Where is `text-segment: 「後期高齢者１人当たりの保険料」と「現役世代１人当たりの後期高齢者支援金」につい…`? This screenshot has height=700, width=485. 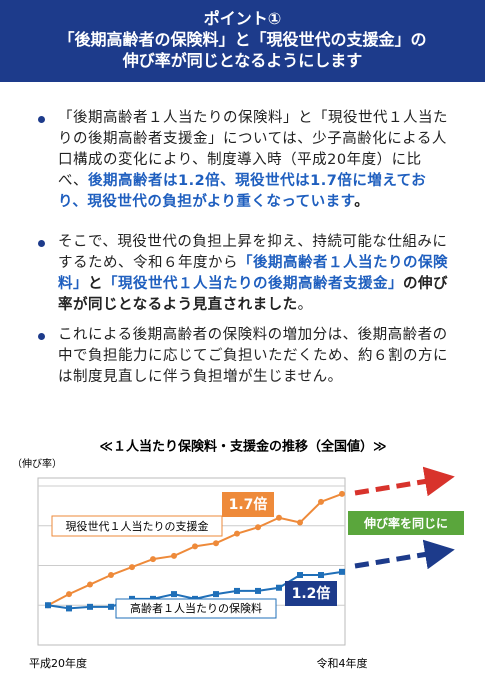
text-segment: 「後期高齢者１人当たりの保険料」と「現役世代１人当たりの後期高齢者支援金」につい… is located at coordinates (253, 149).